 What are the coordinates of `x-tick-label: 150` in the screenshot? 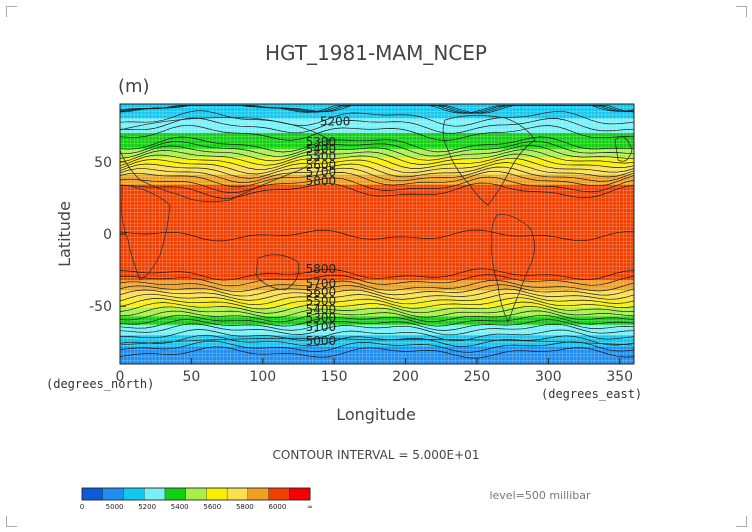 It's located at (334, 377).